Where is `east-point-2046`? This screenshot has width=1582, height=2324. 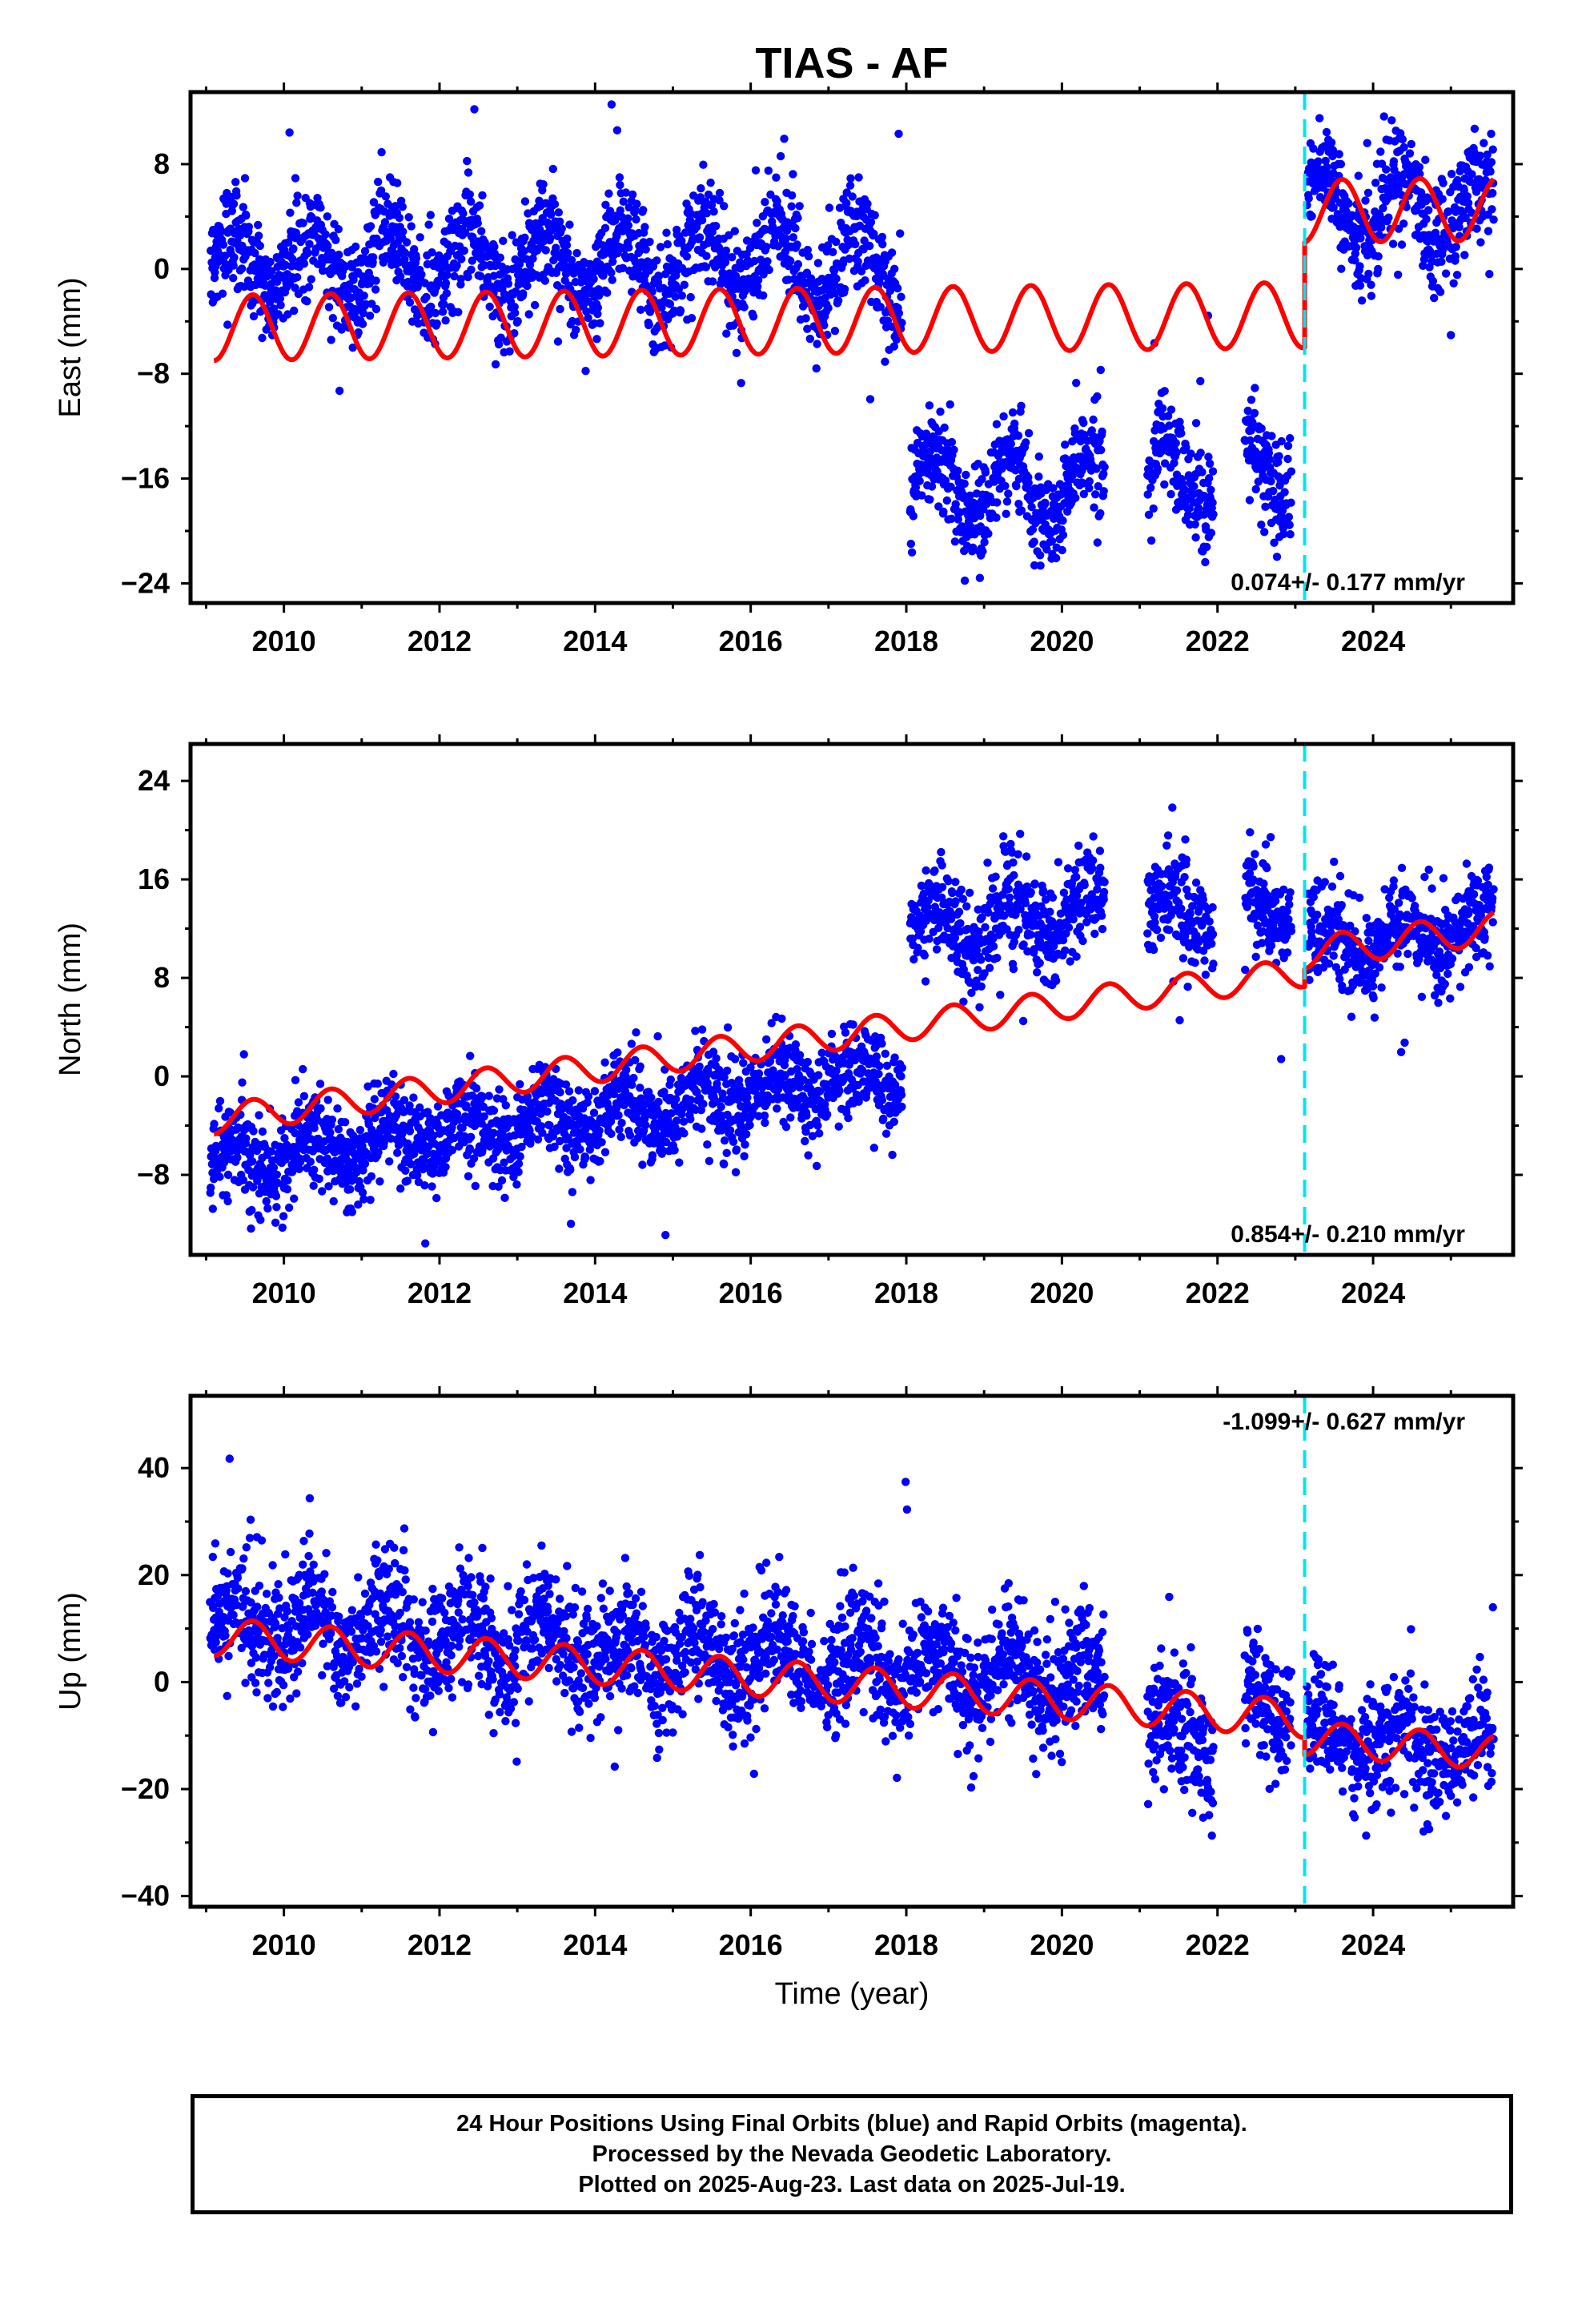
east-point-2046 is located at coordinates (1031, 507).